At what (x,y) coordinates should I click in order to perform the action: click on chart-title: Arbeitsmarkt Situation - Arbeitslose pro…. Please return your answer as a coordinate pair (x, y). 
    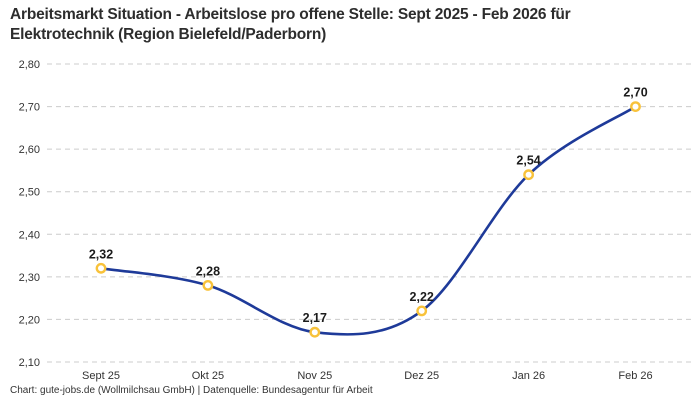
    Looking at the image, I should click on (345, 25).